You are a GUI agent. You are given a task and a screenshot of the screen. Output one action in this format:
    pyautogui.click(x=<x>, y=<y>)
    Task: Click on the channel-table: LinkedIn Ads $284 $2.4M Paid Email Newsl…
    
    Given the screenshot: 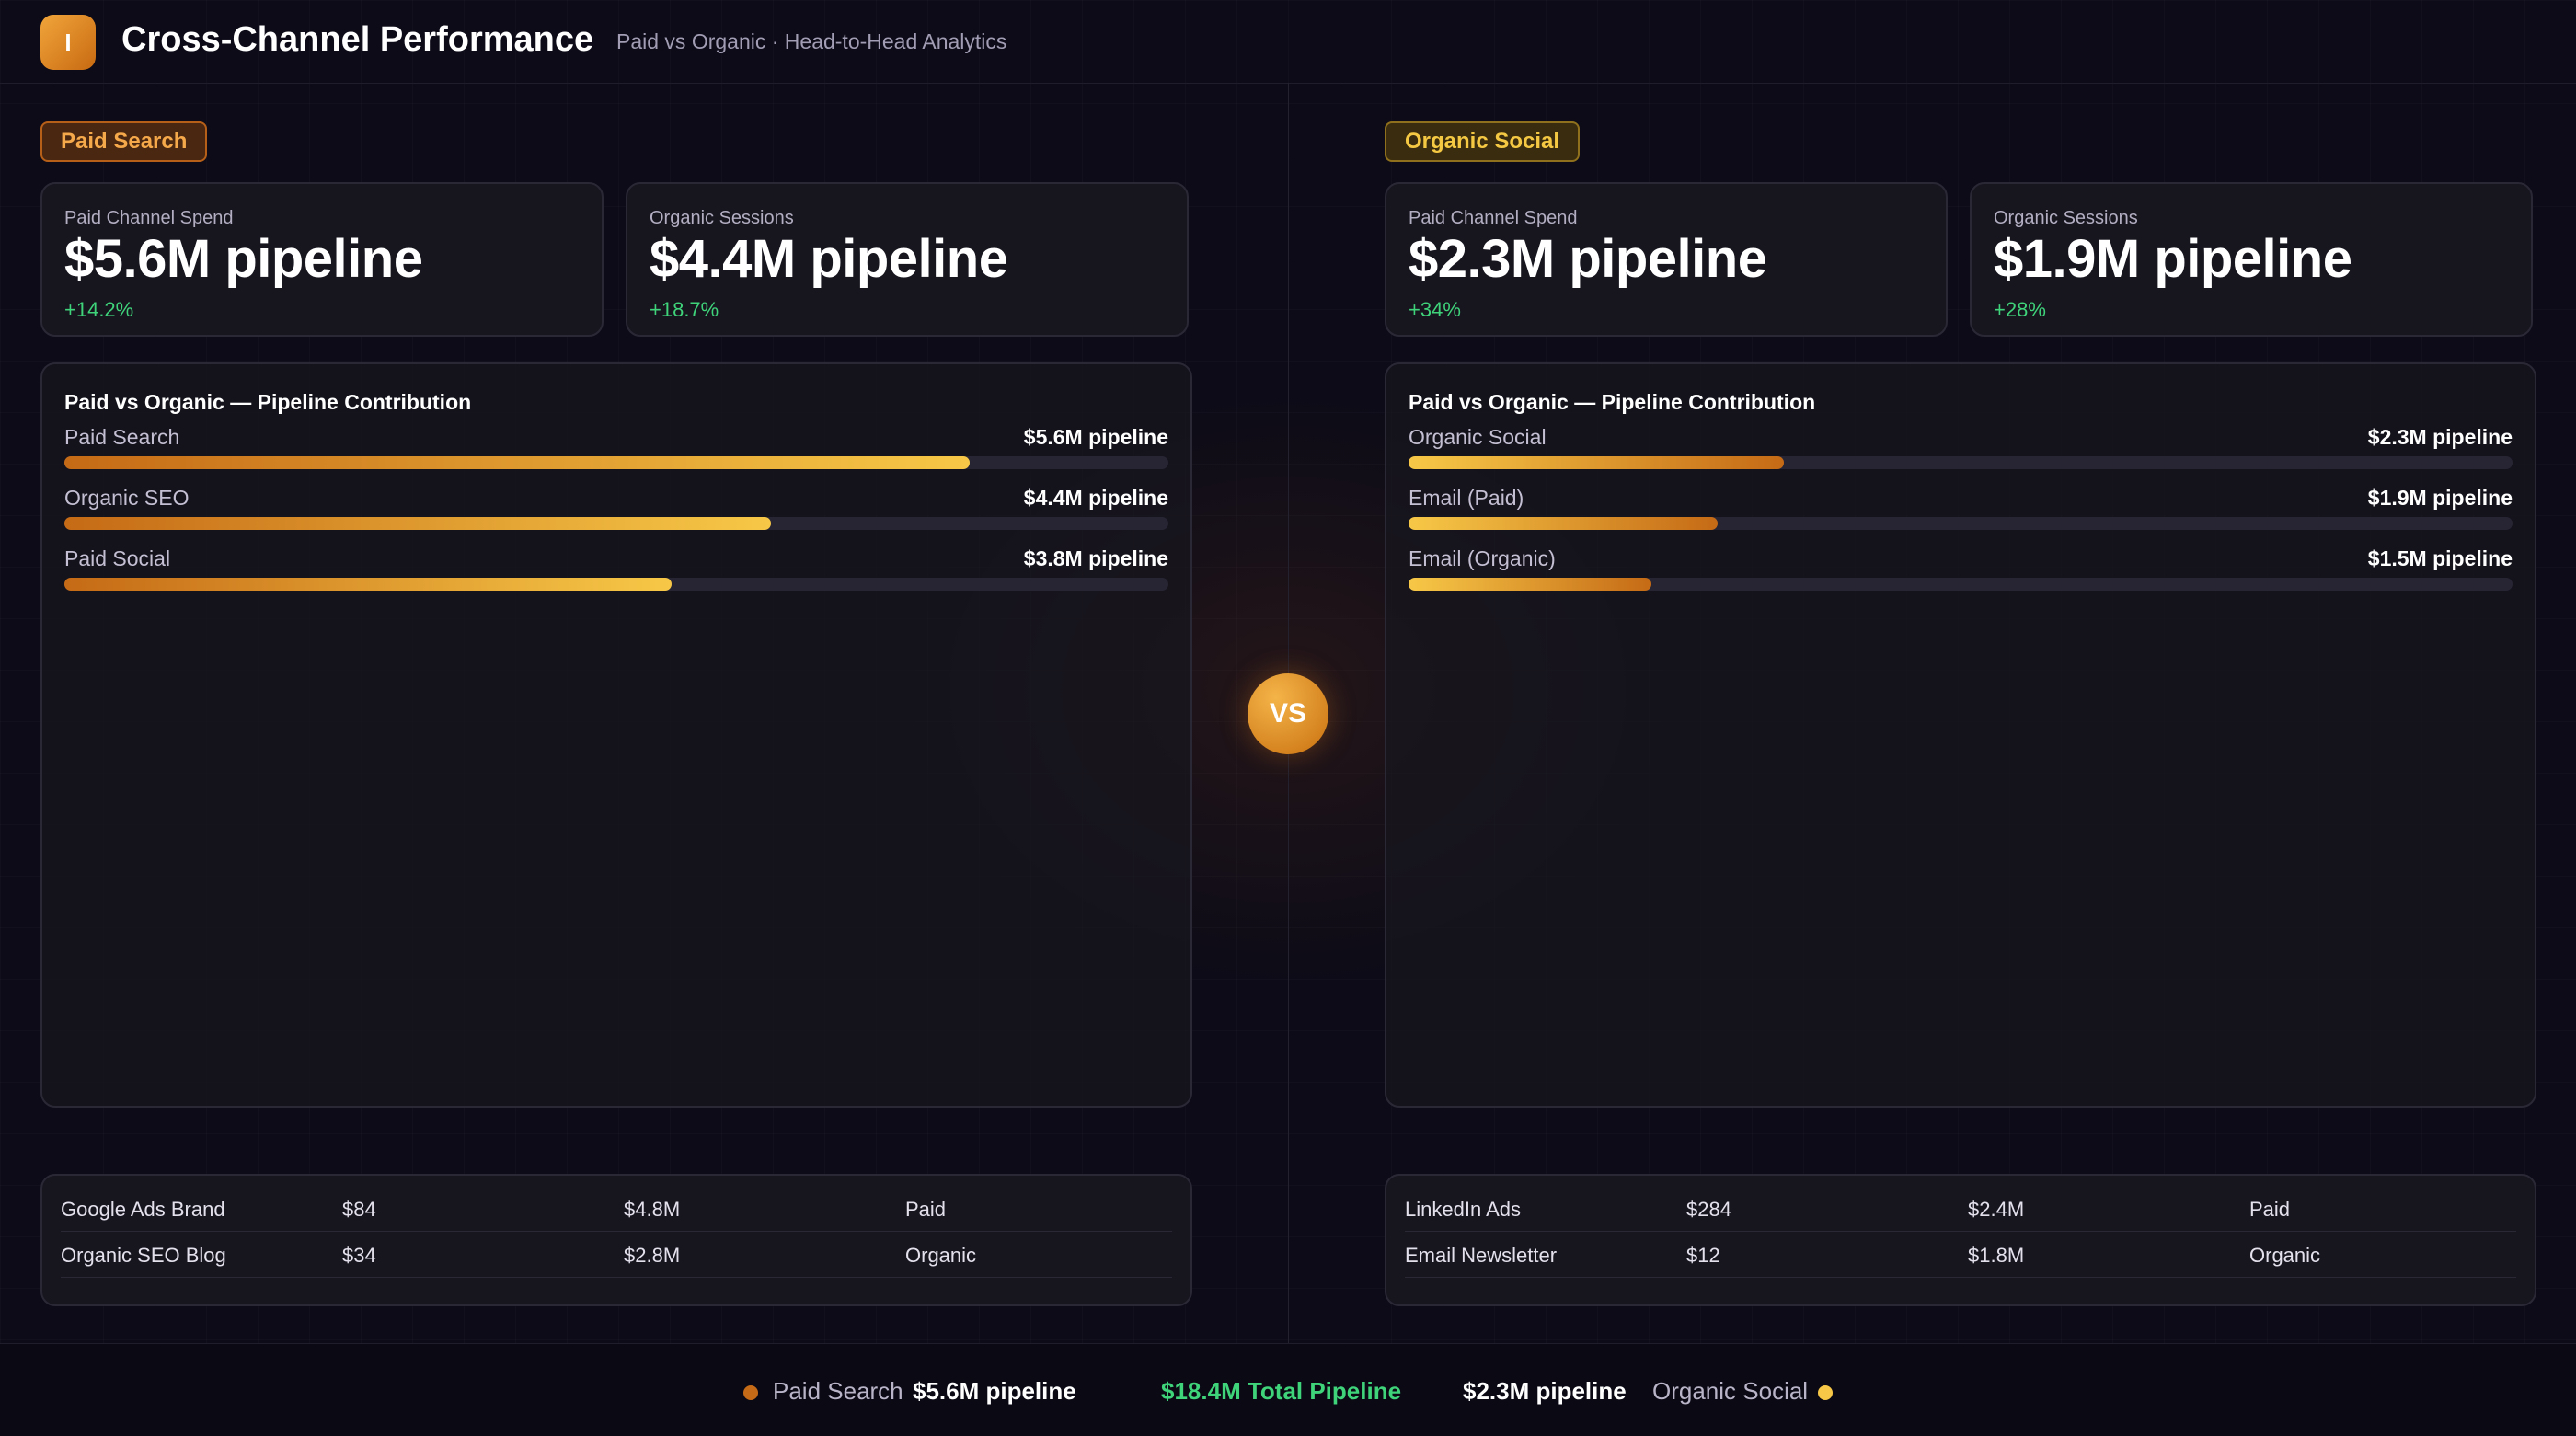 What is the action you would take?
    pyautogui.click(x=1960, y=1240)
    